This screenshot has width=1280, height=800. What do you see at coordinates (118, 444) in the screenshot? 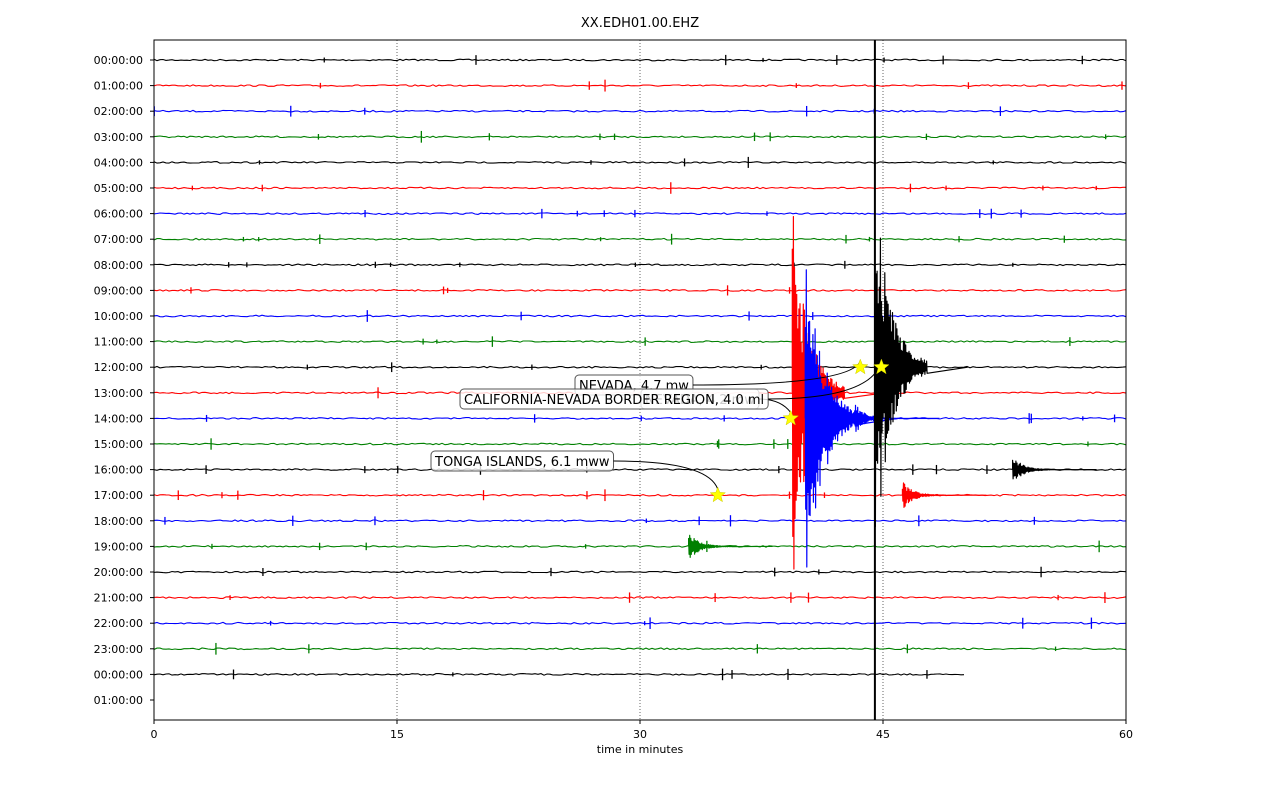
I see `y-tick-label: 15:00:00` at bounding box center [118, 444].